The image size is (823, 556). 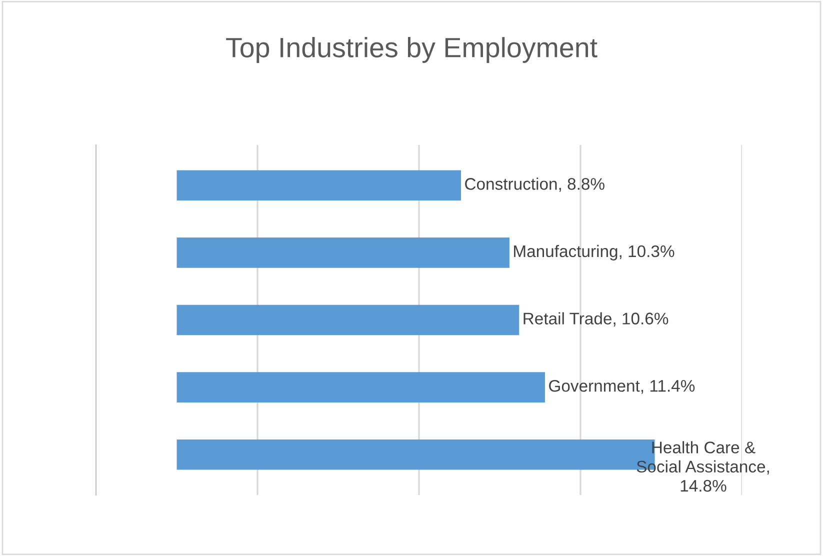 What do you see at coordinates (596, 319) in the screenshot?
I see `data-label: Retail Trade, 10.6%` at bounding box center [596, 319].